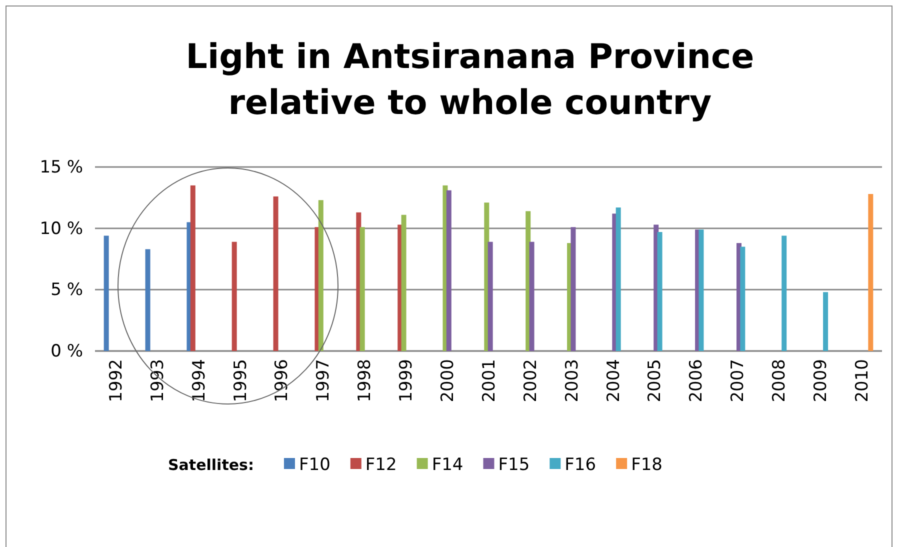 The height and width of the screenshot is (547, 898). What do you see at coordinates (862, 380) in the screenshot?
I see `x-tick-label: 2010` at bounding box center [862, 380].